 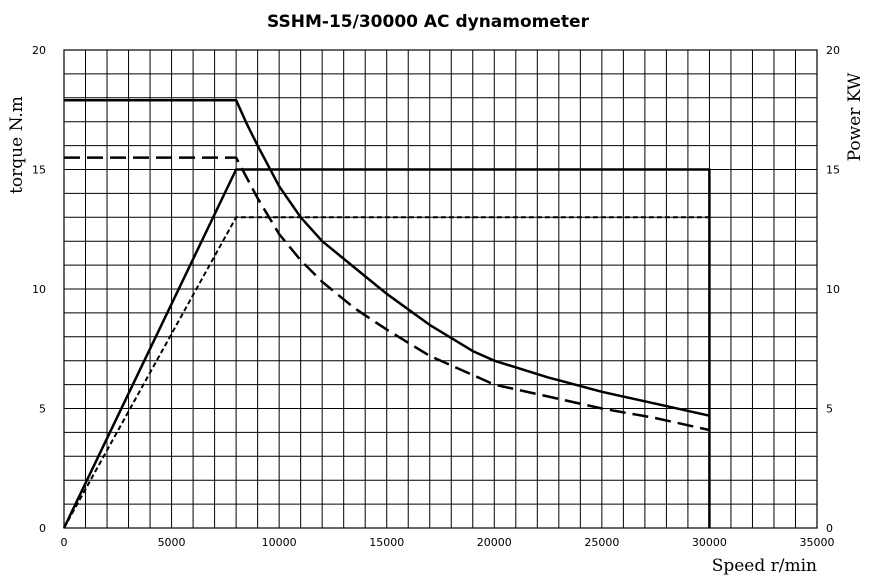 I want to click on y-axis-title: torque N.m, so click(x=17, y=145).